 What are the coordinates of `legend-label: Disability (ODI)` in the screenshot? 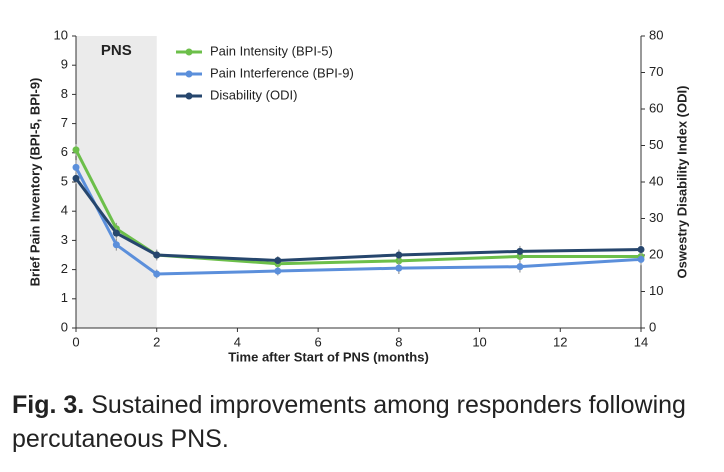 It's located at (253, 94).